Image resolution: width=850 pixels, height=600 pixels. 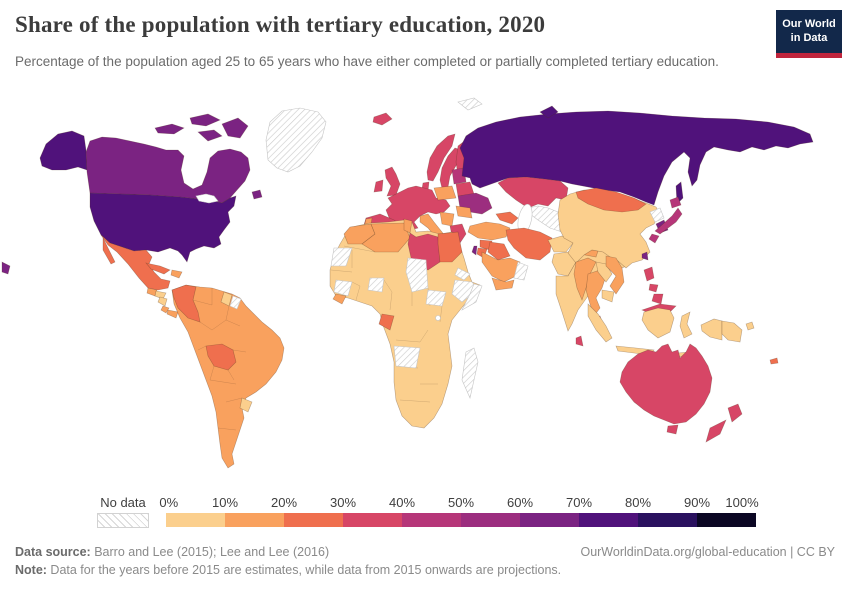 I want to click on country-guyana: Guyana: 0-10%, so click(x=226, y=299).